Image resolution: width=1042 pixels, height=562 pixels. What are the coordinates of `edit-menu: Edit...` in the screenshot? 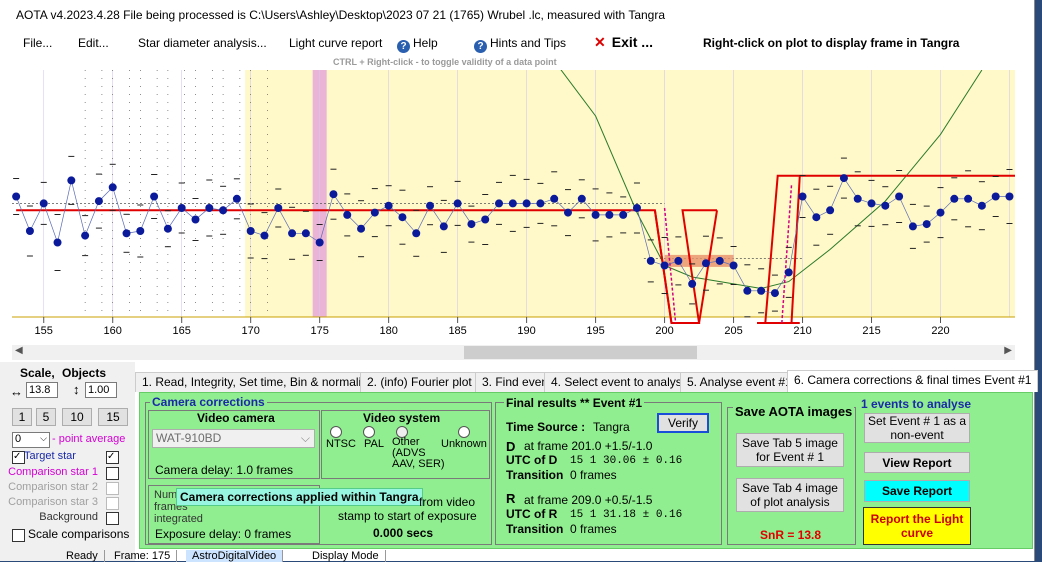 It's located at (93, 43).